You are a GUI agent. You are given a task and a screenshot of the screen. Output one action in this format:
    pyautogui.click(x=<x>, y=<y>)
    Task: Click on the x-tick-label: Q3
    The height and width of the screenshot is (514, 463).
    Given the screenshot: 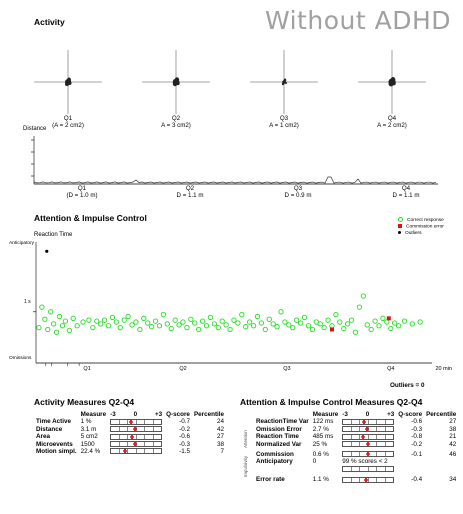 What is the action you would take?
    pyautogui.click(x=287, y=369)
    